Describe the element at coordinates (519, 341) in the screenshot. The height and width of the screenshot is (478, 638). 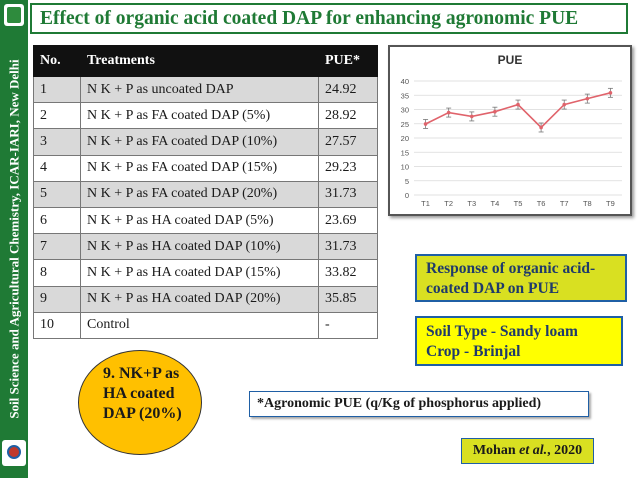
I see `soil-crop-callout: Soil Type - Sandy loam Crop - Brinjal` at that location.